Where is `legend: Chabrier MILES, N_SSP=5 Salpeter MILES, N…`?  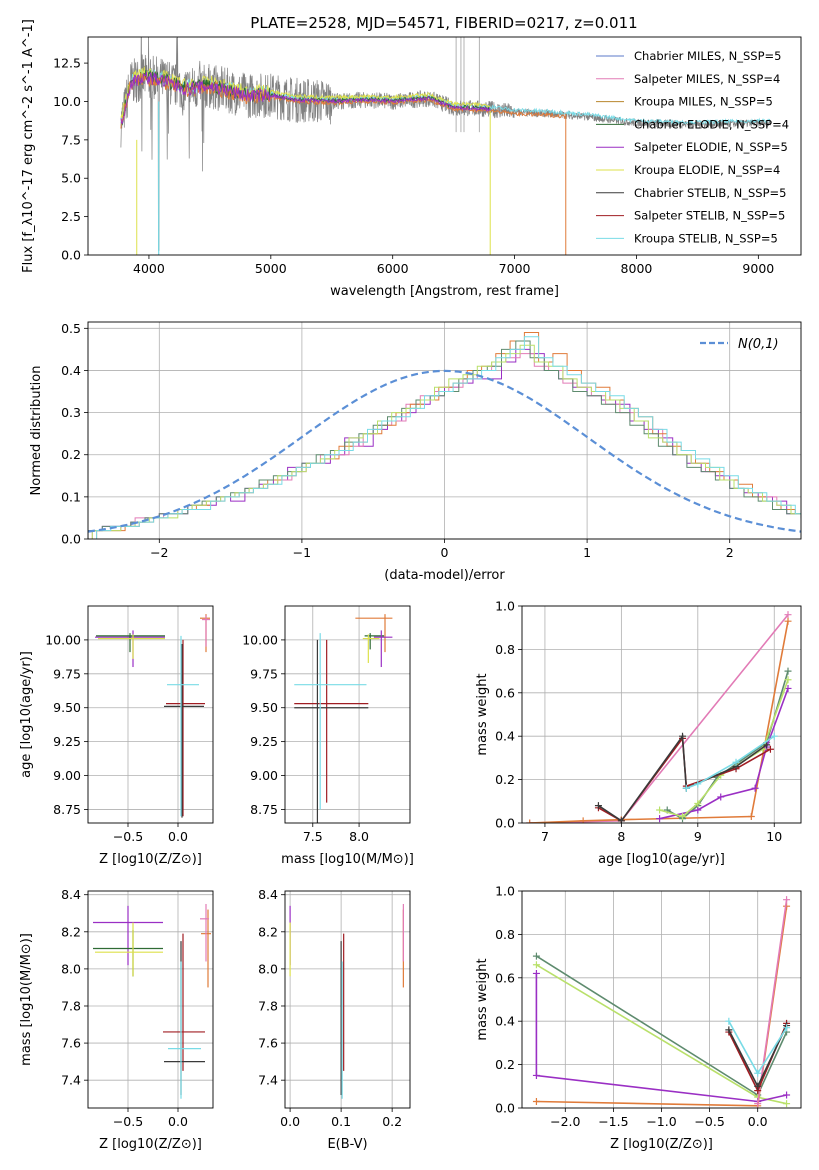
legend: Chabrier MILES, N_SSP=5 Salpeter MILES, N… is located at coordinates (692, 147).